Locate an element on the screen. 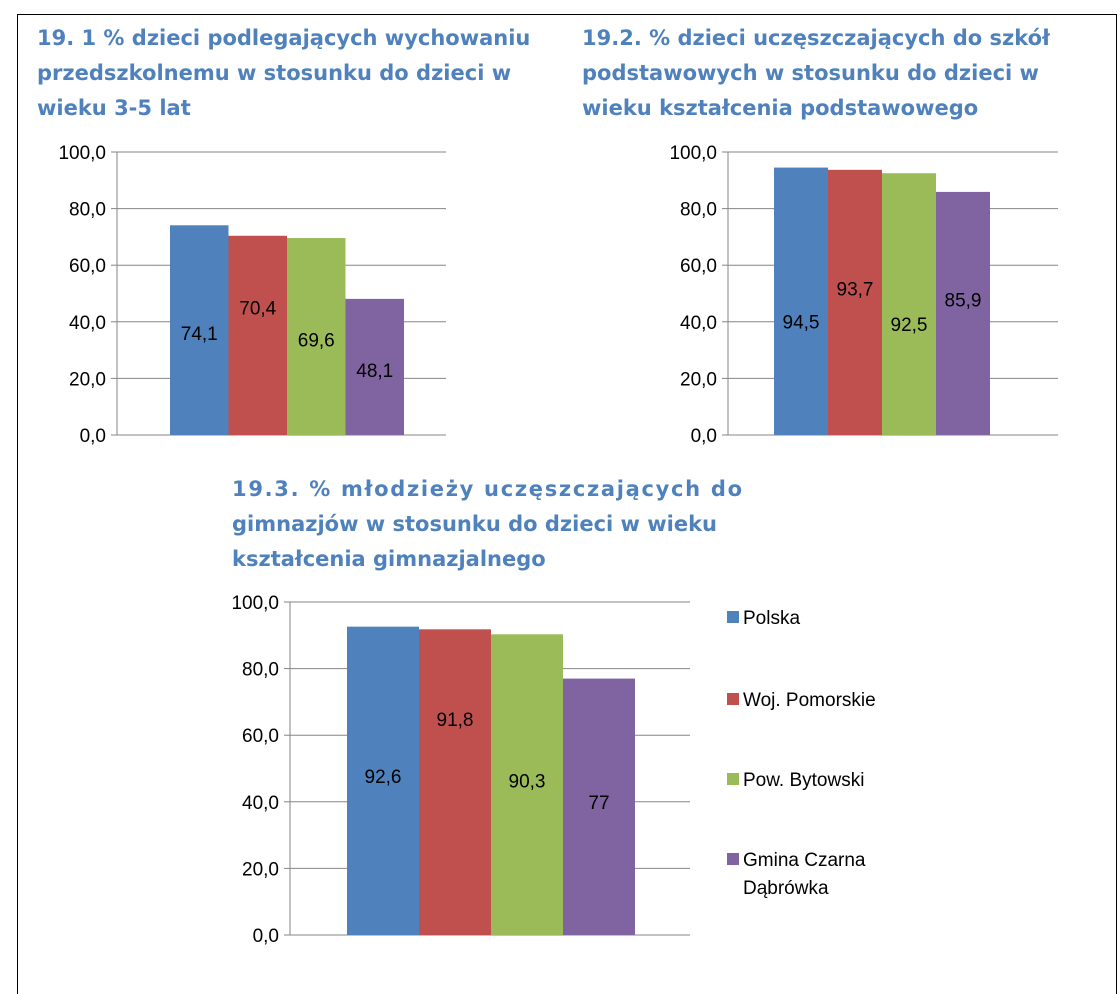 The height and width of the screenshot is (994, 1120). chart-title-line: przedszkolnemu w stosunku do dzieci w is located at coordinates (274, 73).